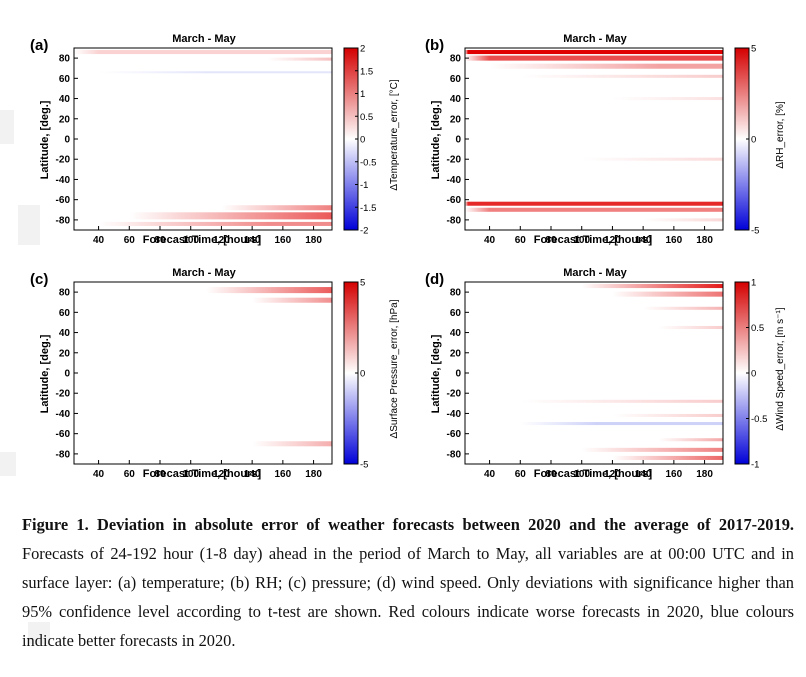 Image resolution: width=806 pixels, height=677 pixels. Describe the element at coordinates (39, 45) in the screenshot. I see `panel-tag: (a)` at that location.